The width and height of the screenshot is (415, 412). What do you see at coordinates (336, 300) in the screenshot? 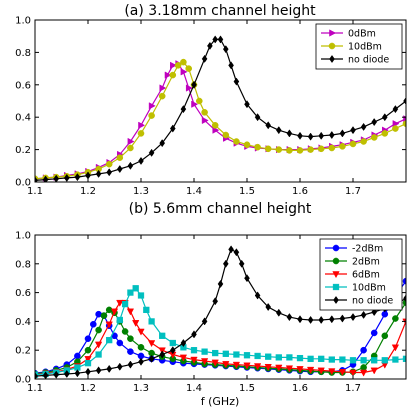
I see `panel-b-legend-marker-no-diode` at bounding box center [336, 300].